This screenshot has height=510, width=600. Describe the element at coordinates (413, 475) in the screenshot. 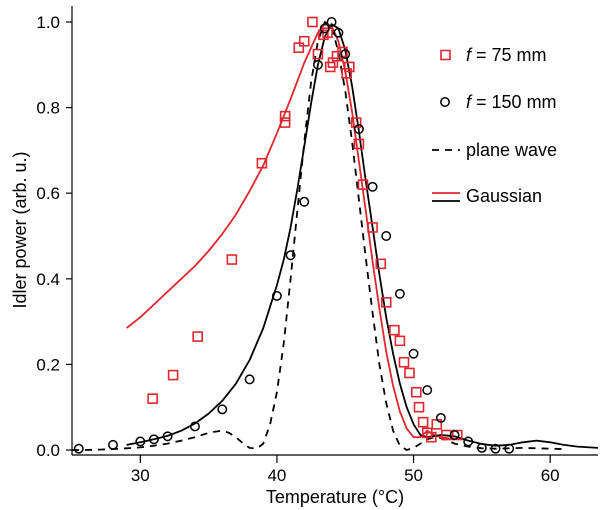

I see `x-tick-label: 50` at that location.